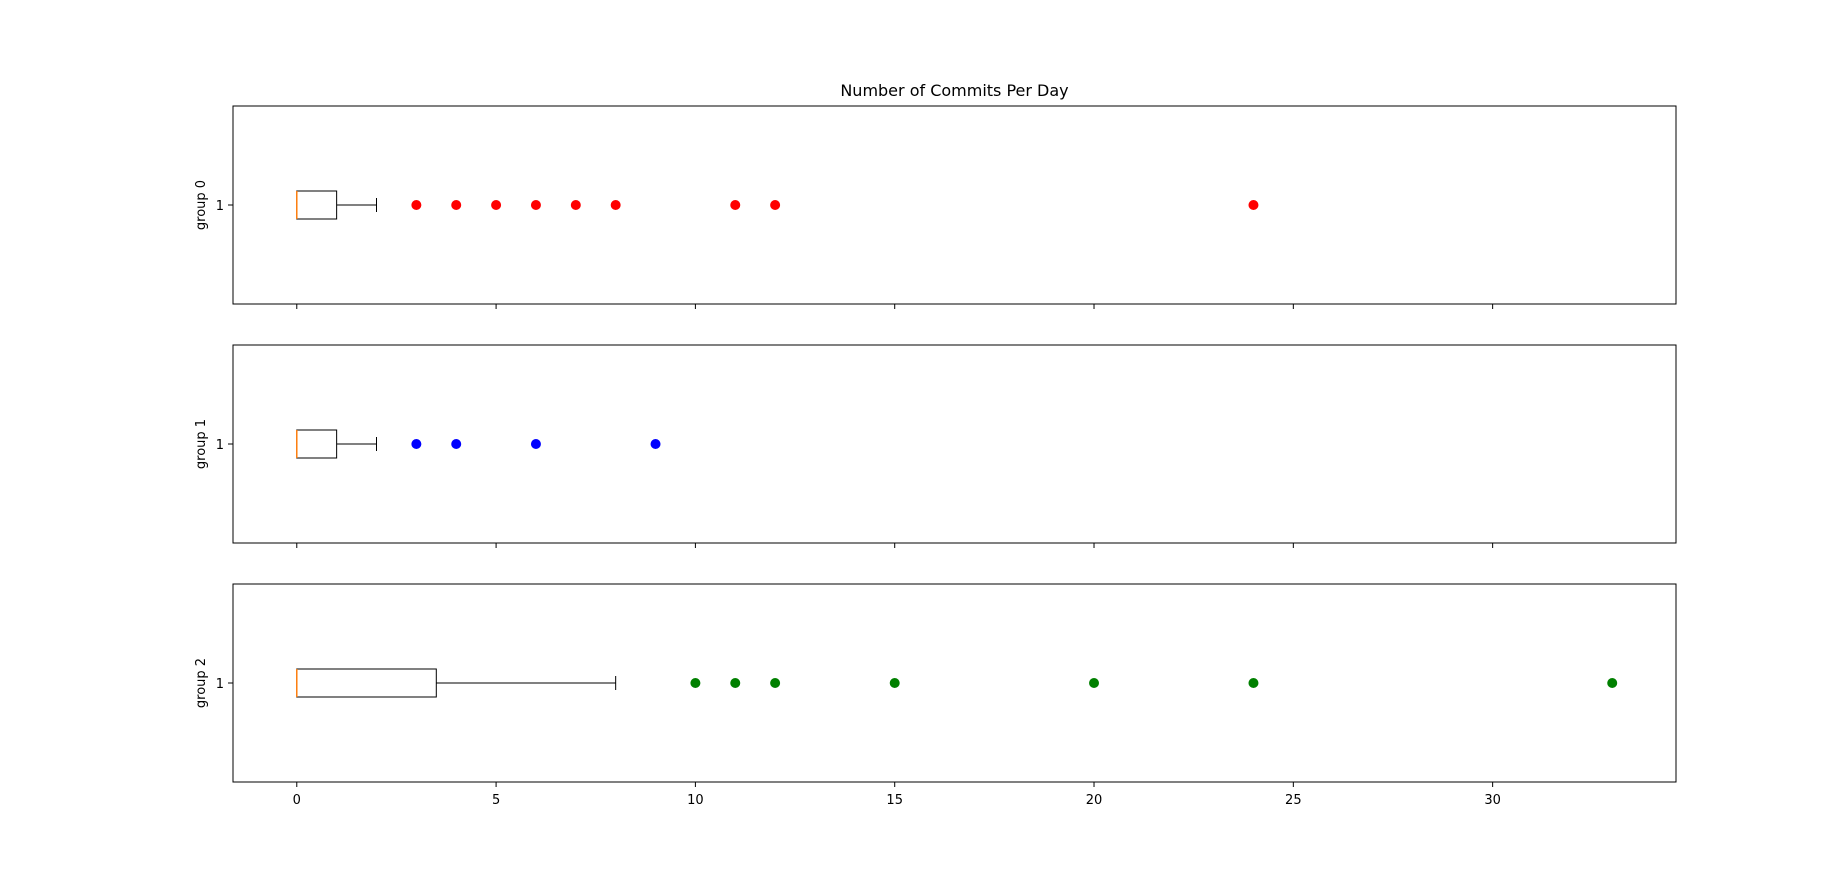 The width and height of the screenshot is (1848, 872). I want to click on y-axis-label: group 1, so click(201, 444).